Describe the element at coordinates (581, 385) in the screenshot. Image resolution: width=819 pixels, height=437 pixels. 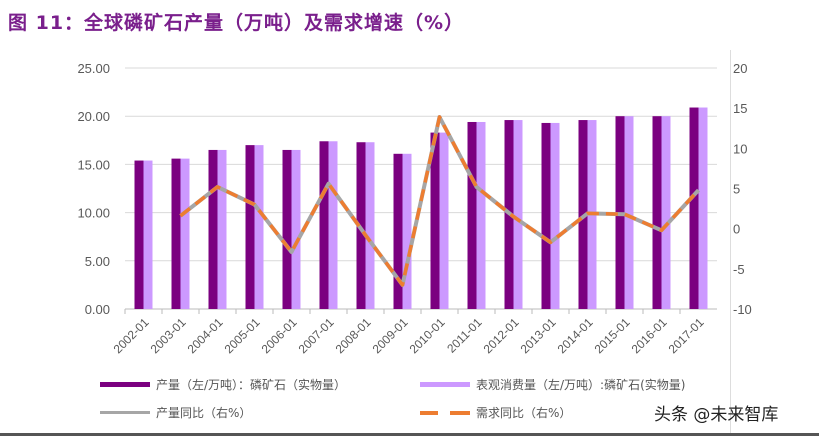
I see `legend-label: 表观消费量（左/万吨）:磷矿石(实物量)` at that location.